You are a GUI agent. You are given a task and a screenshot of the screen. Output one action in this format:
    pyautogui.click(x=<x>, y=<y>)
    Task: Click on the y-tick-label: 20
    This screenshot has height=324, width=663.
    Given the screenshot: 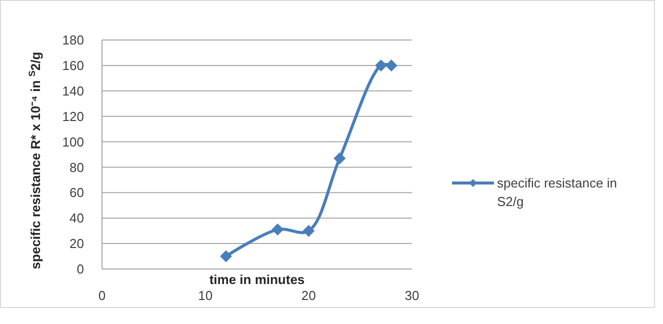 What is the action you would take?
    pyautogui.click(x=77, y=244)
    